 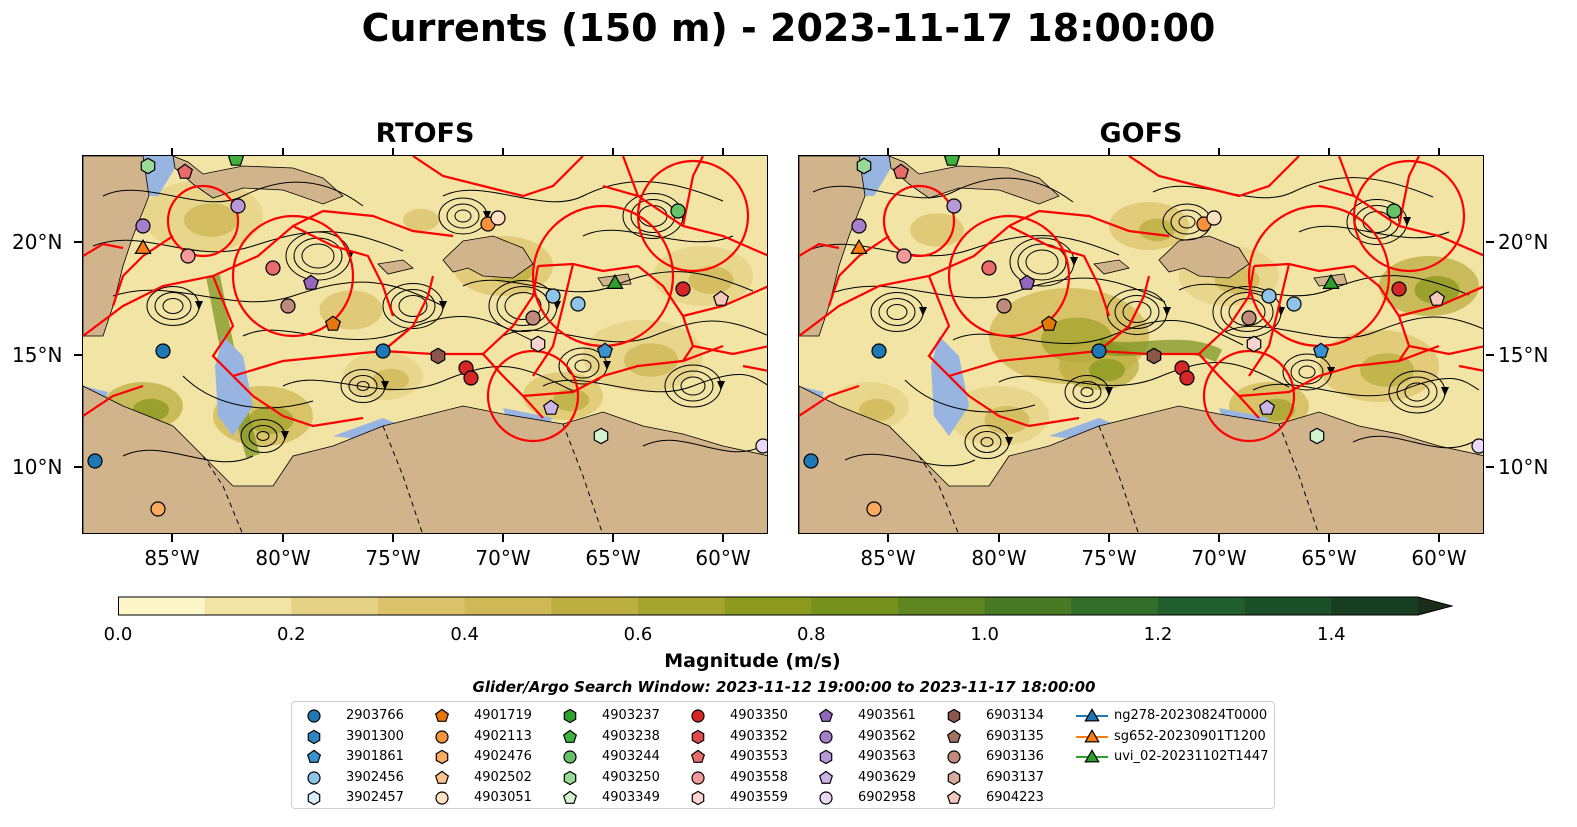 What do you see at coordinates (887, 736) in the screenshot?
I see `legend-label: 4903562` at bounding box center [887, 736].